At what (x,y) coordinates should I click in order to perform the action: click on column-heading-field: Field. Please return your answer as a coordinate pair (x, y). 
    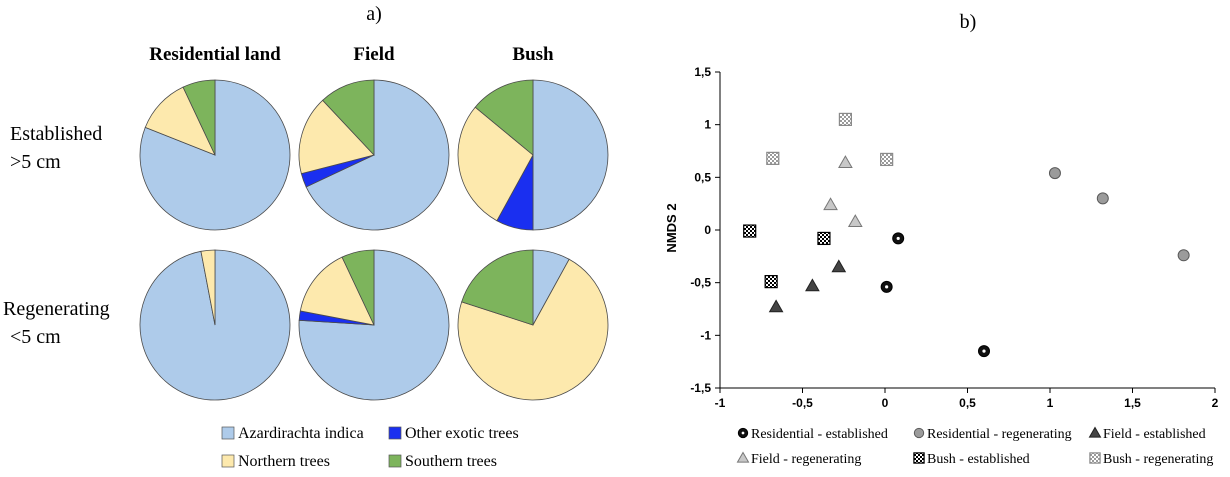
    Looking at the image, I should click on (374, 54).